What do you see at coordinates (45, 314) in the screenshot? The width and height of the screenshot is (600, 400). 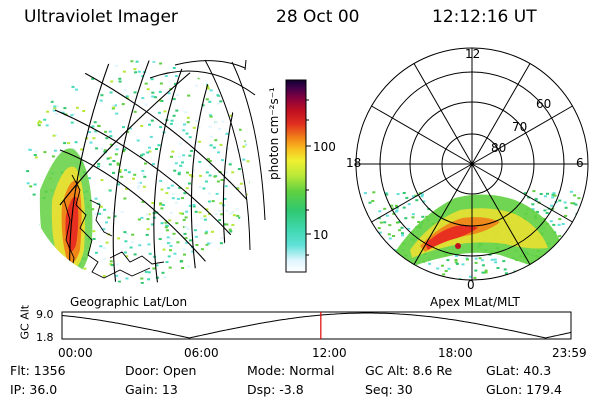 I see `alt-tick-max: 9.0` at bounding box center [45, 314].